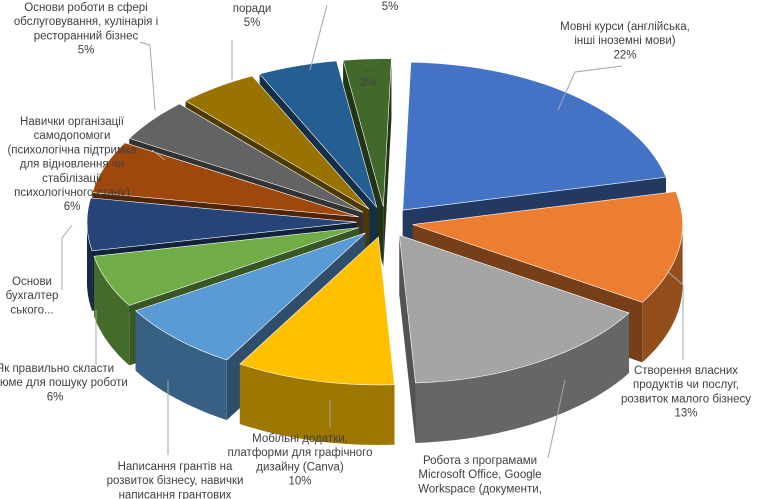  What do you see at coordinates (72, 136) in the screenshot?
I see `slice-label-line: самодопомоги` at bounding box center [72, 136].